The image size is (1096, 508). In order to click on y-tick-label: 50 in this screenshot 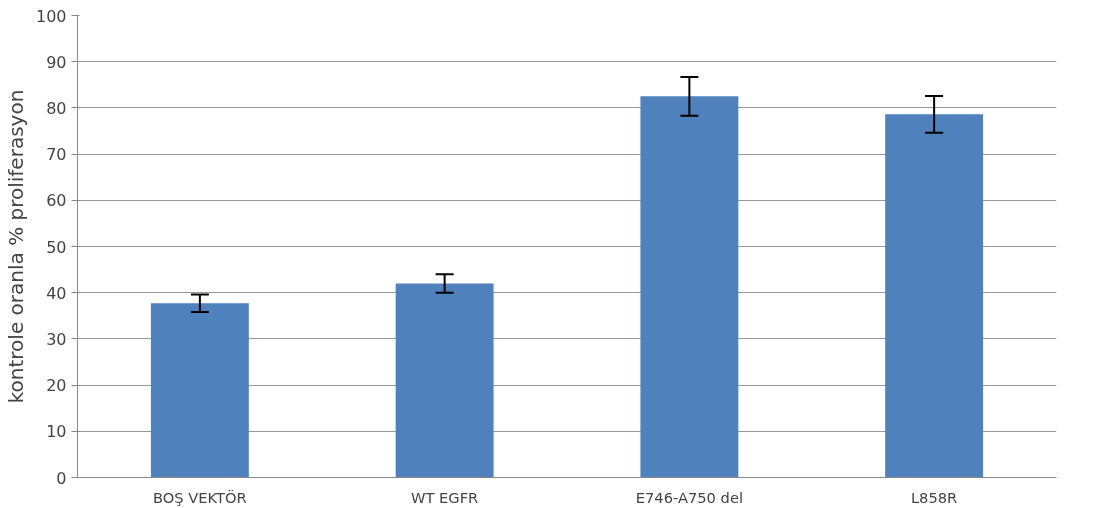, I will do `click(56, 247)`.